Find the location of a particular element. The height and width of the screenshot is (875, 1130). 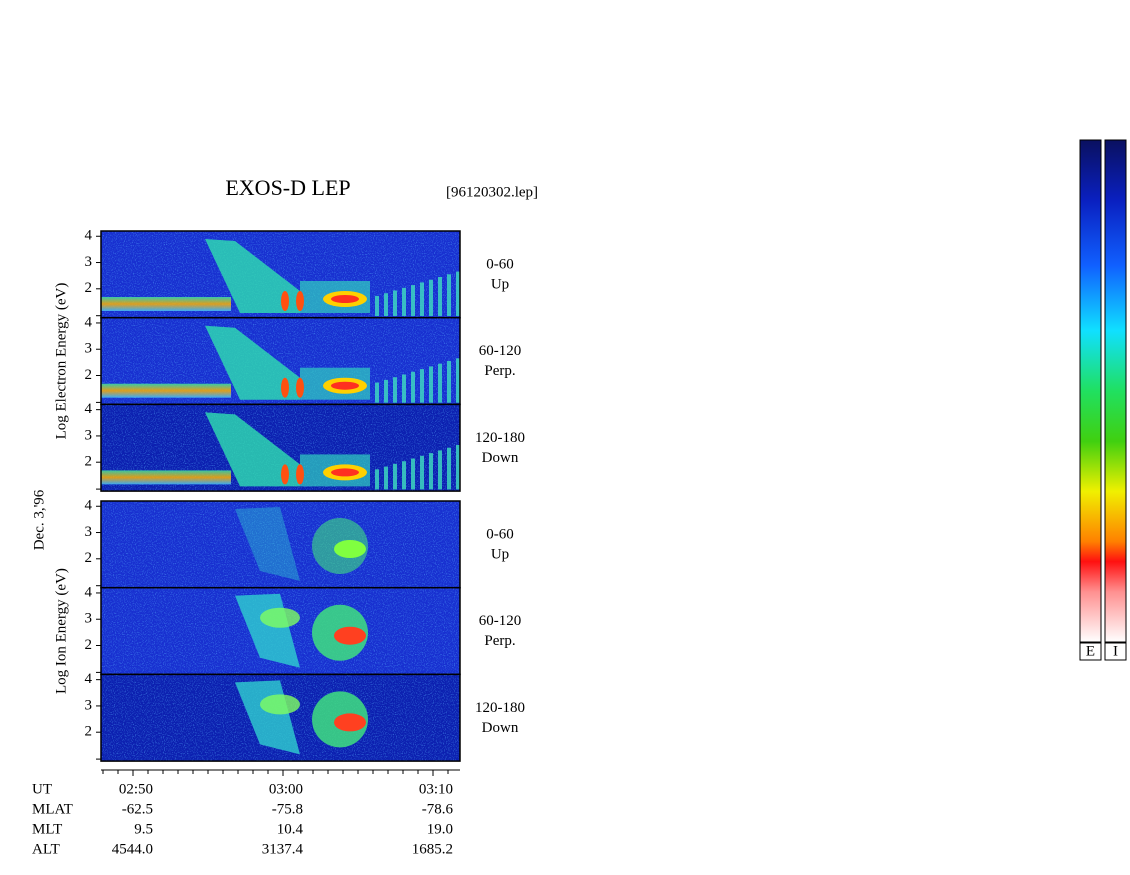

colorbar-label: I is located at coordinates (1115, 651).